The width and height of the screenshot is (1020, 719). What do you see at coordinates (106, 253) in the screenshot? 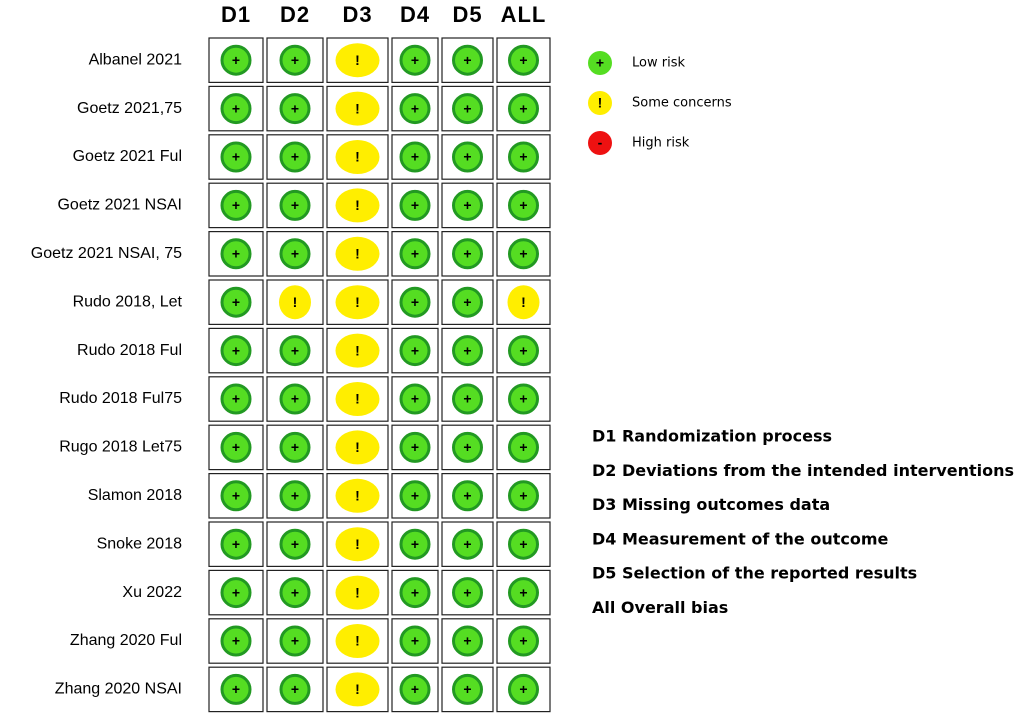
I see `study-label: Goetz 2021 NSAI, 75` at bounding box center [106, 253].